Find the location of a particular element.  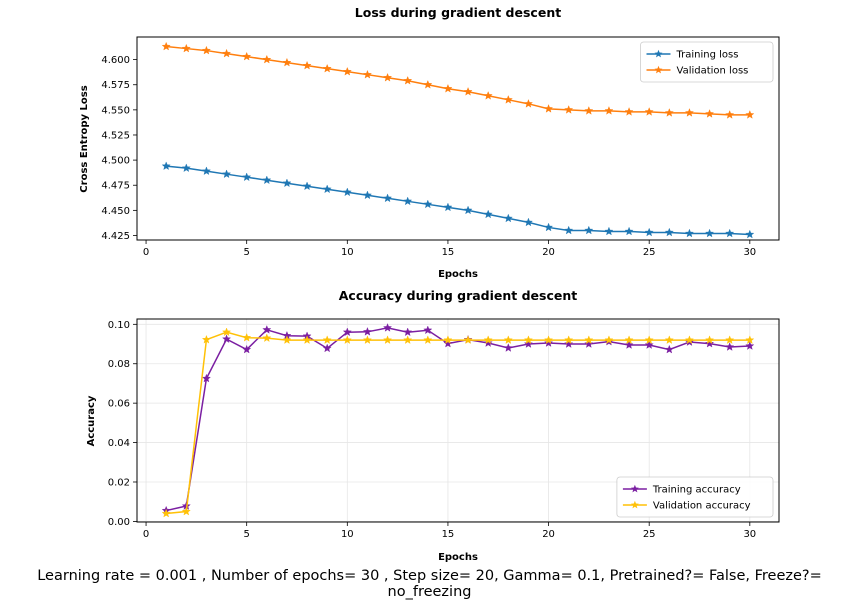

accuracy-x-tick-label: 20 is located at coordinates (548, 534).